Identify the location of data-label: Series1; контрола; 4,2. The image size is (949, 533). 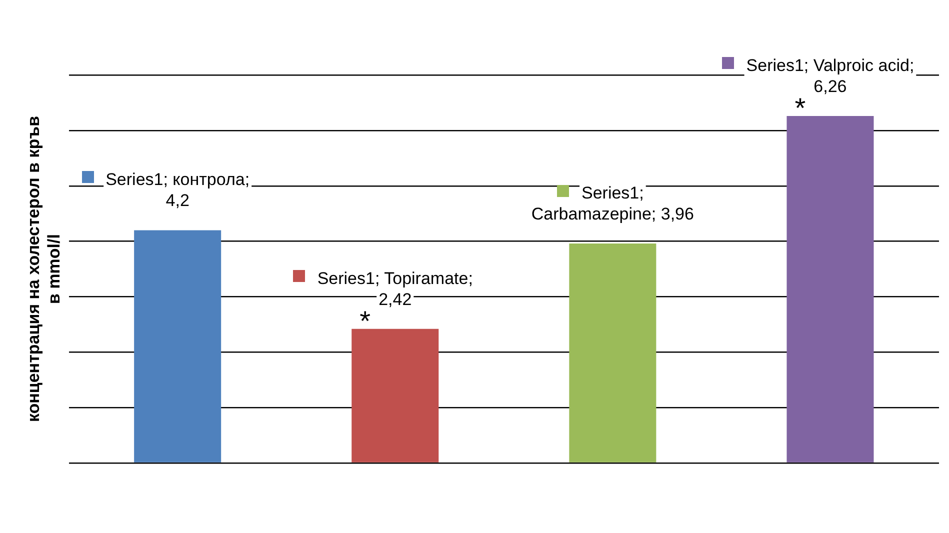
(178, 190).